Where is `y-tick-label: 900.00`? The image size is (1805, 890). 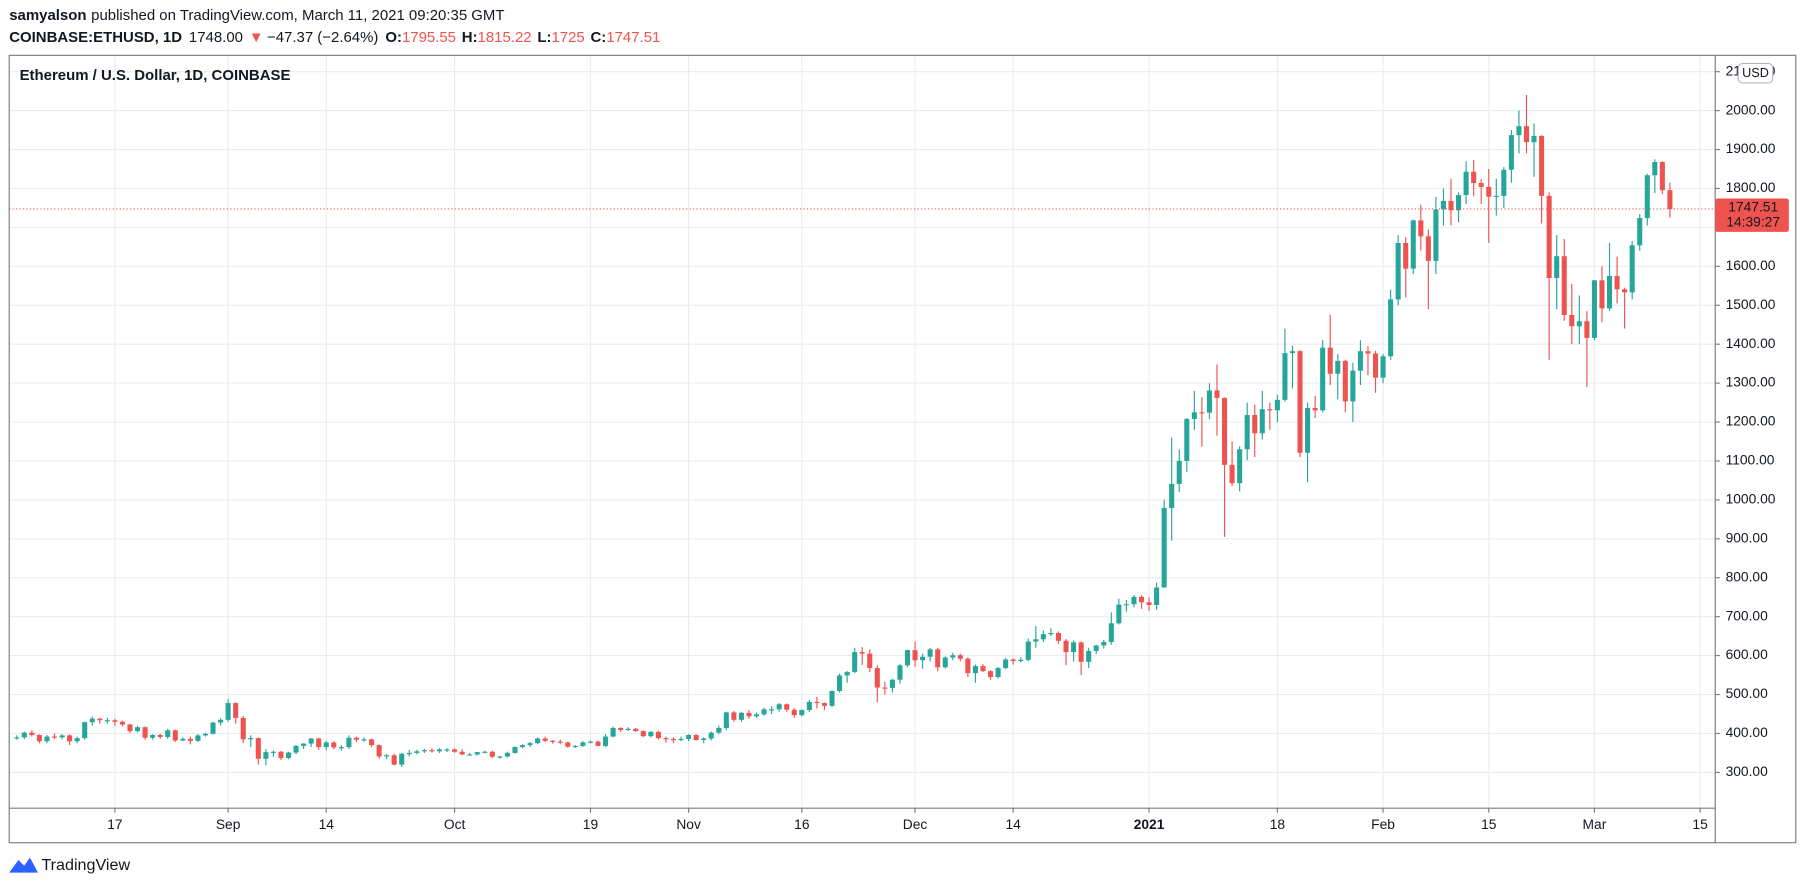
y-tick-label: 900.00 is located at coordinates (1747, 537).